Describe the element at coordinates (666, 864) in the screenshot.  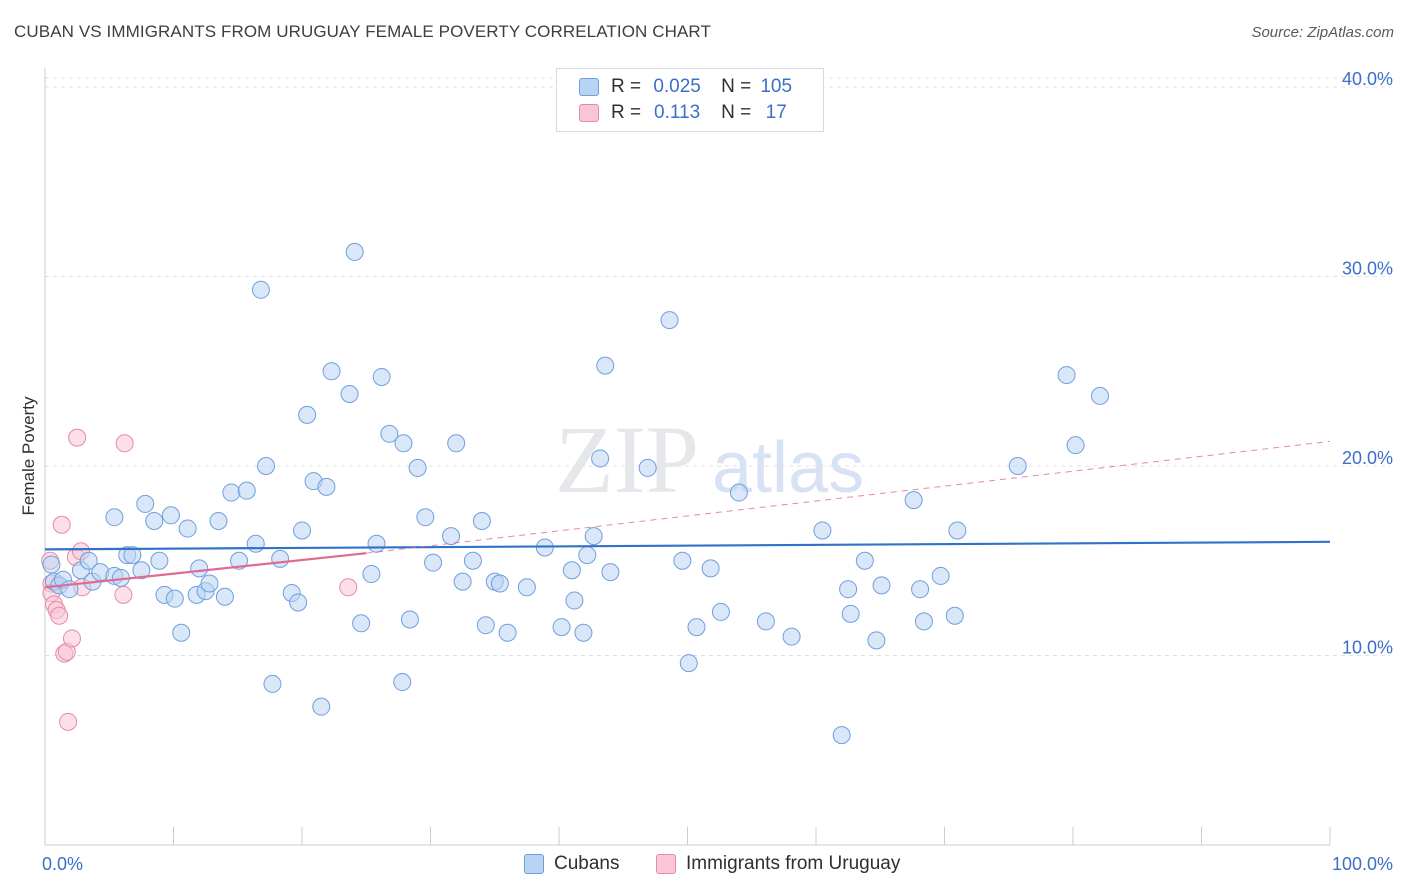
I see `uruguay-legend-swatch` at that location.